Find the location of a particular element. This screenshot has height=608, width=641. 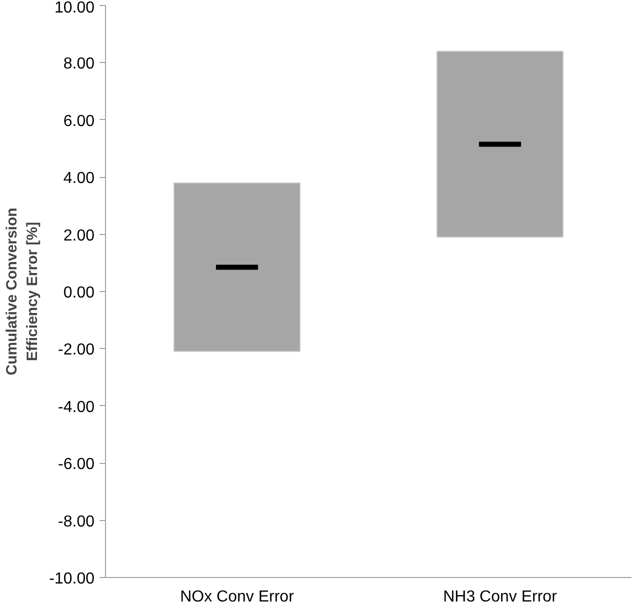

x-tick-label: NH3 Conv Error is located at coordinates (500, 597).